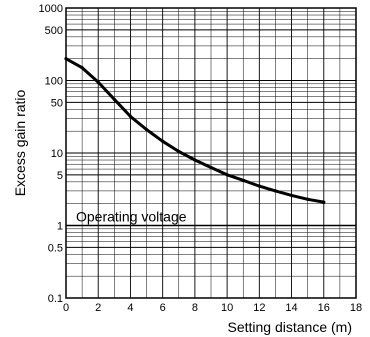  Describe the element at coordinates (54, 31) in the screenshot. I see `y-tick-label: 500` at that location.